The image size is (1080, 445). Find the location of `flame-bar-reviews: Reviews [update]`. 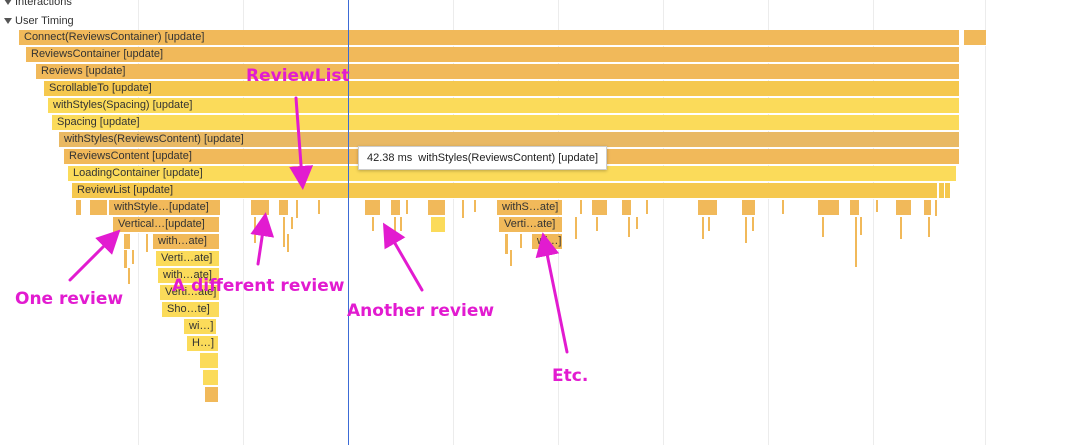

flame-bar-reviews: Reviews [update] is located at coordinates (498, 72).